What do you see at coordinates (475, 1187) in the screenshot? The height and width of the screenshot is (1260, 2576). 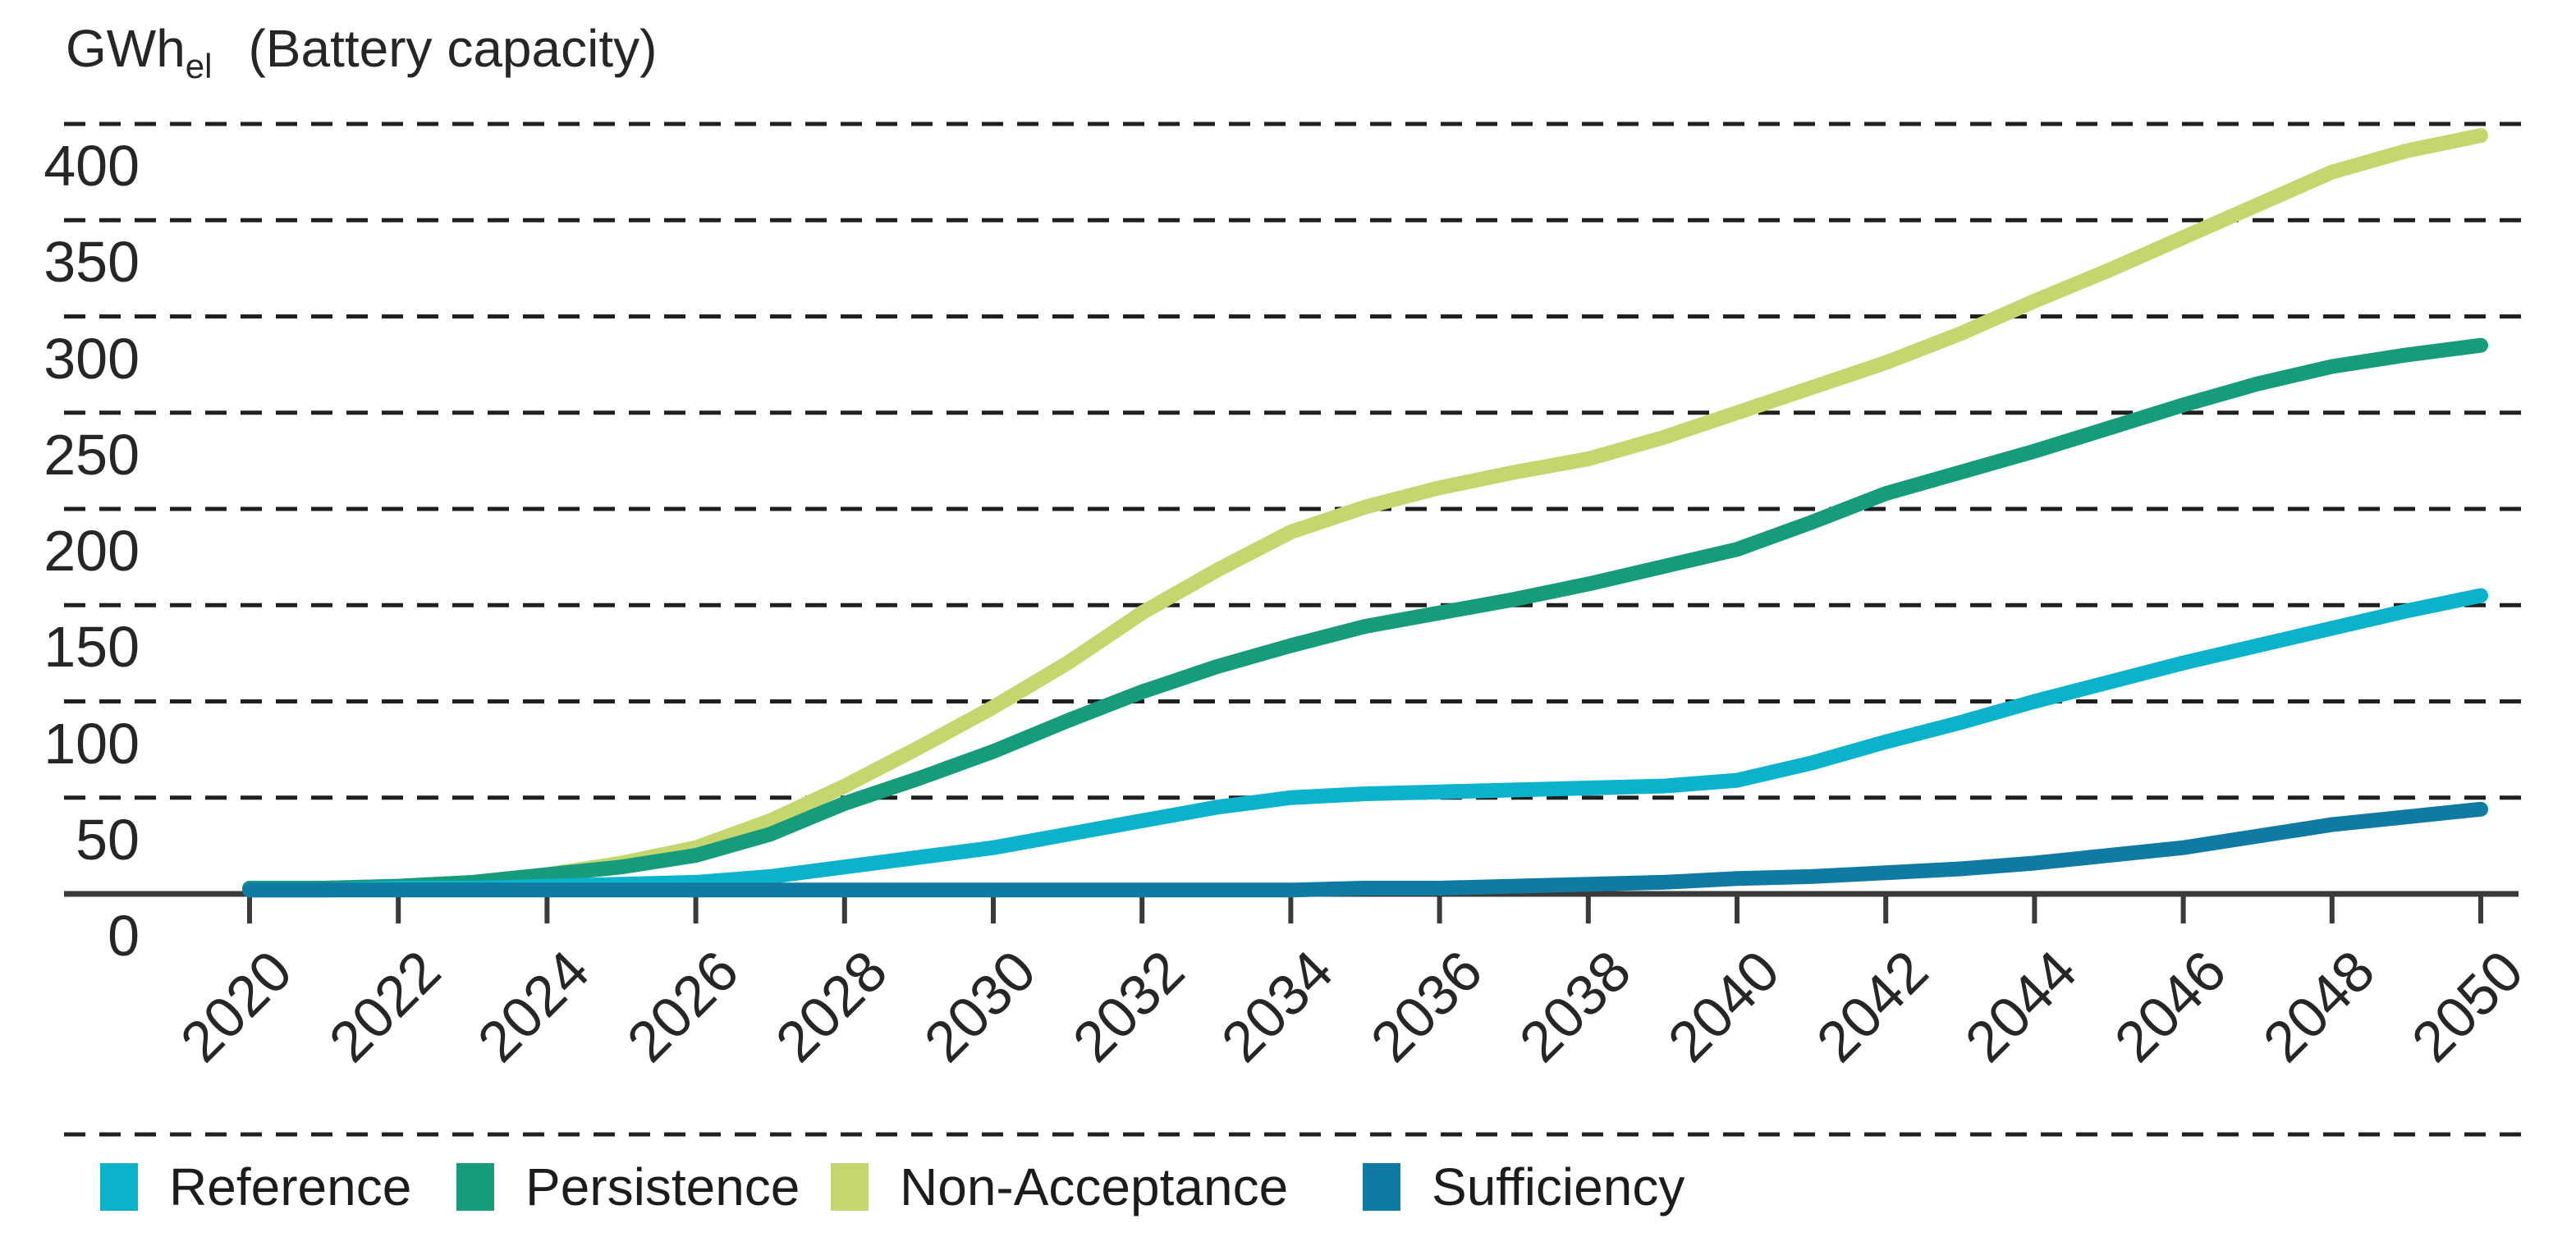 I see `legend-swatch-persistence` at bounding box center [475, 1187].